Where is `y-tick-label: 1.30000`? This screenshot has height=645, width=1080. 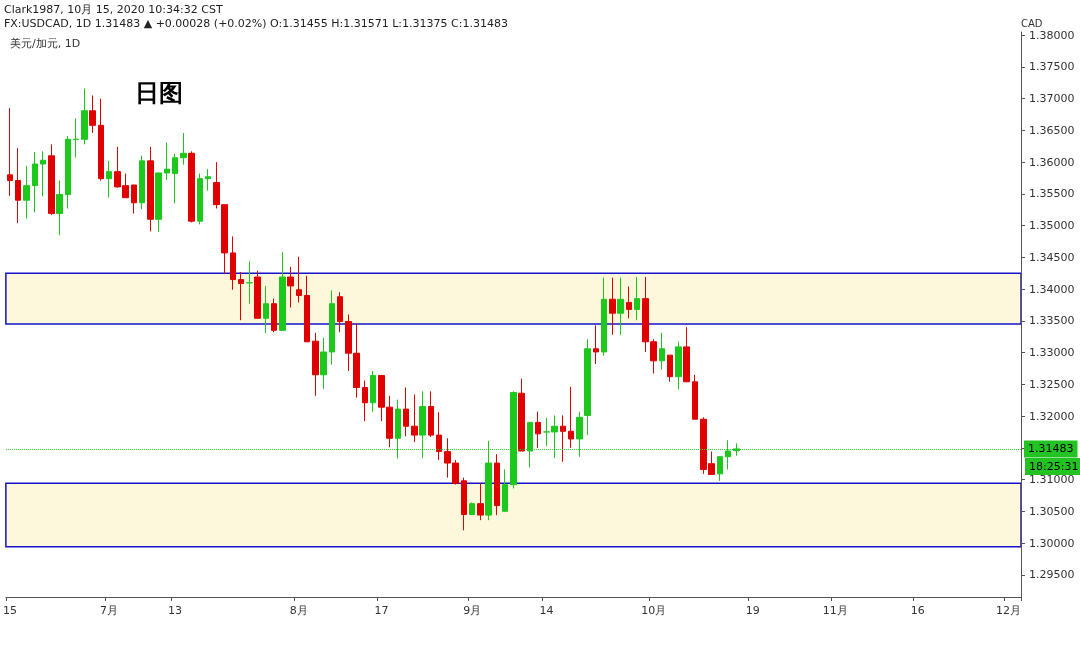 y-tick-label: 1.30000 is located at coordinates (1052, 543).